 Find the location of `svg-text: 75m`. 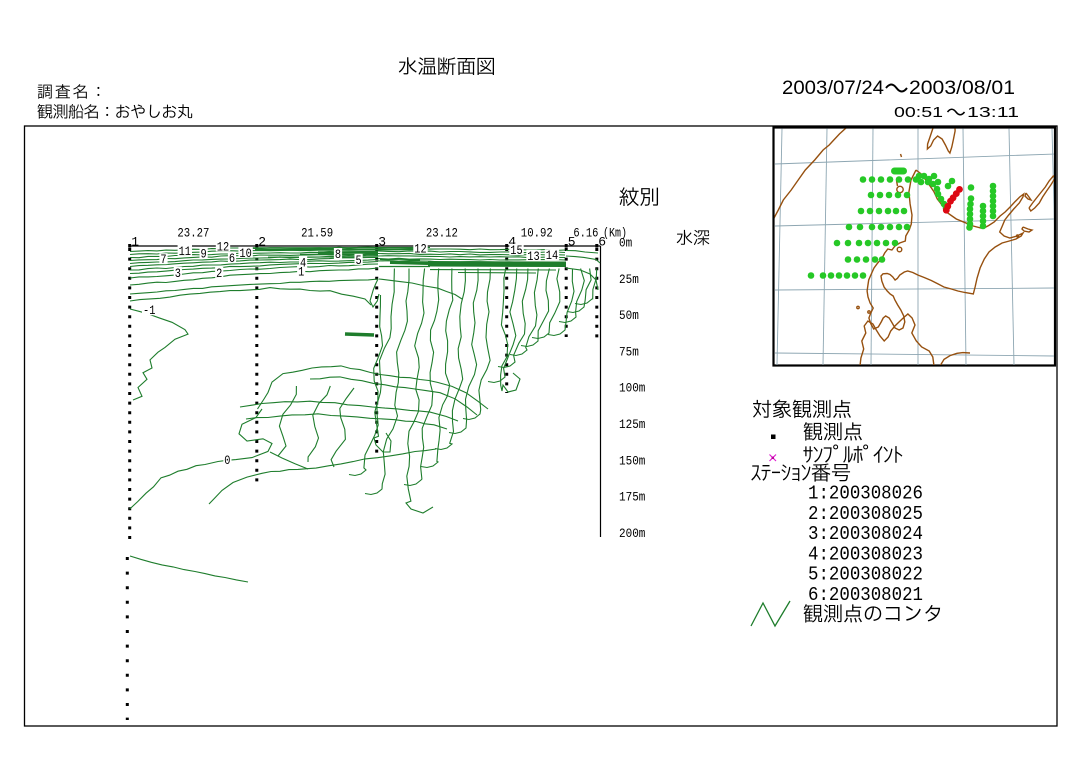

svg-text: 75m is located at coordinates (629, 351).